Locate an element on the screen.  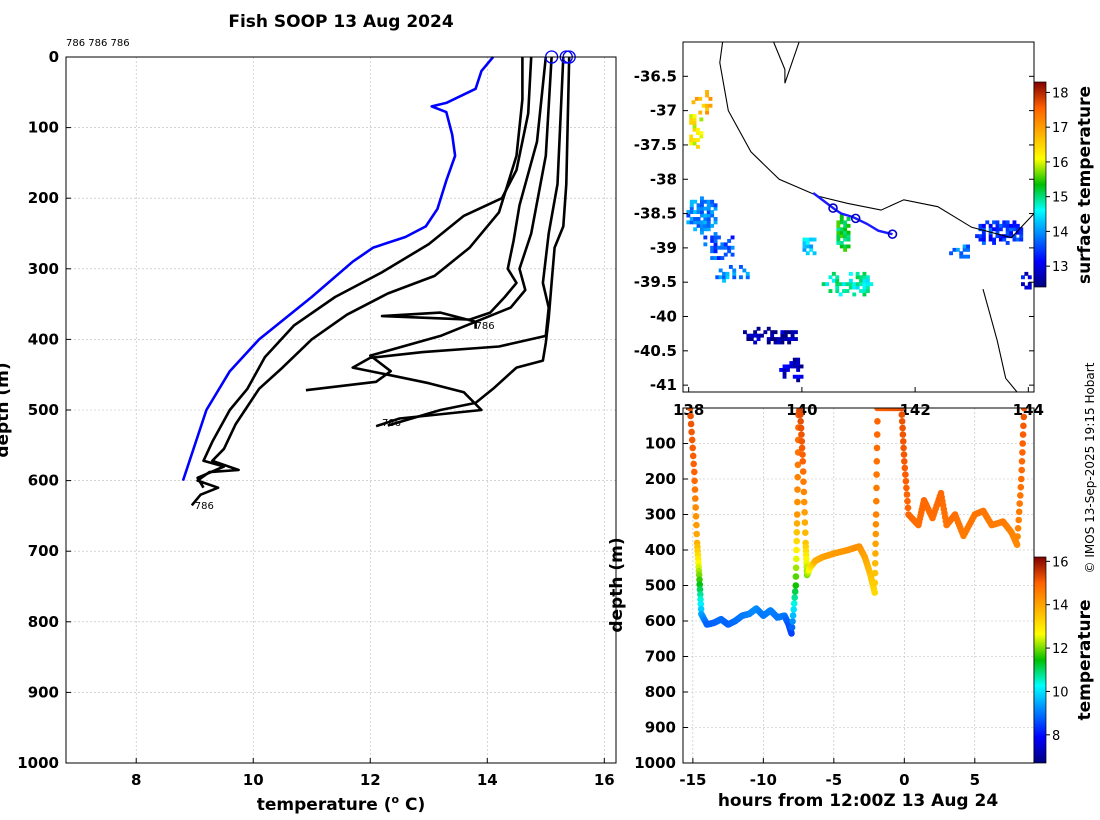
profile-annotation: 786 is located at coordinates (485, 326).